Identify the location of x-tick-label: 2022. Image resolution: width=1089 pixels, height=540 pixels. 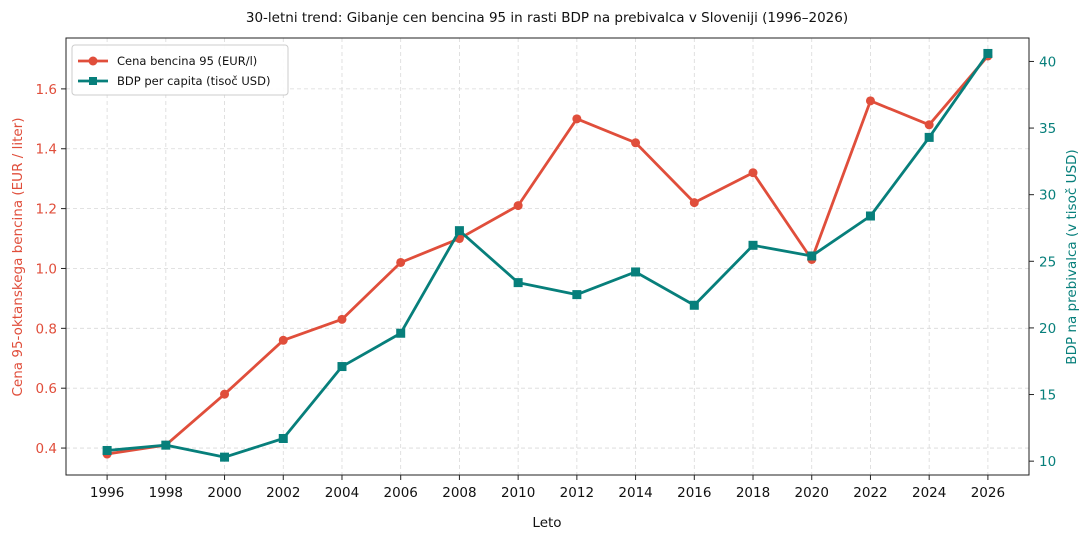
(870, 493).